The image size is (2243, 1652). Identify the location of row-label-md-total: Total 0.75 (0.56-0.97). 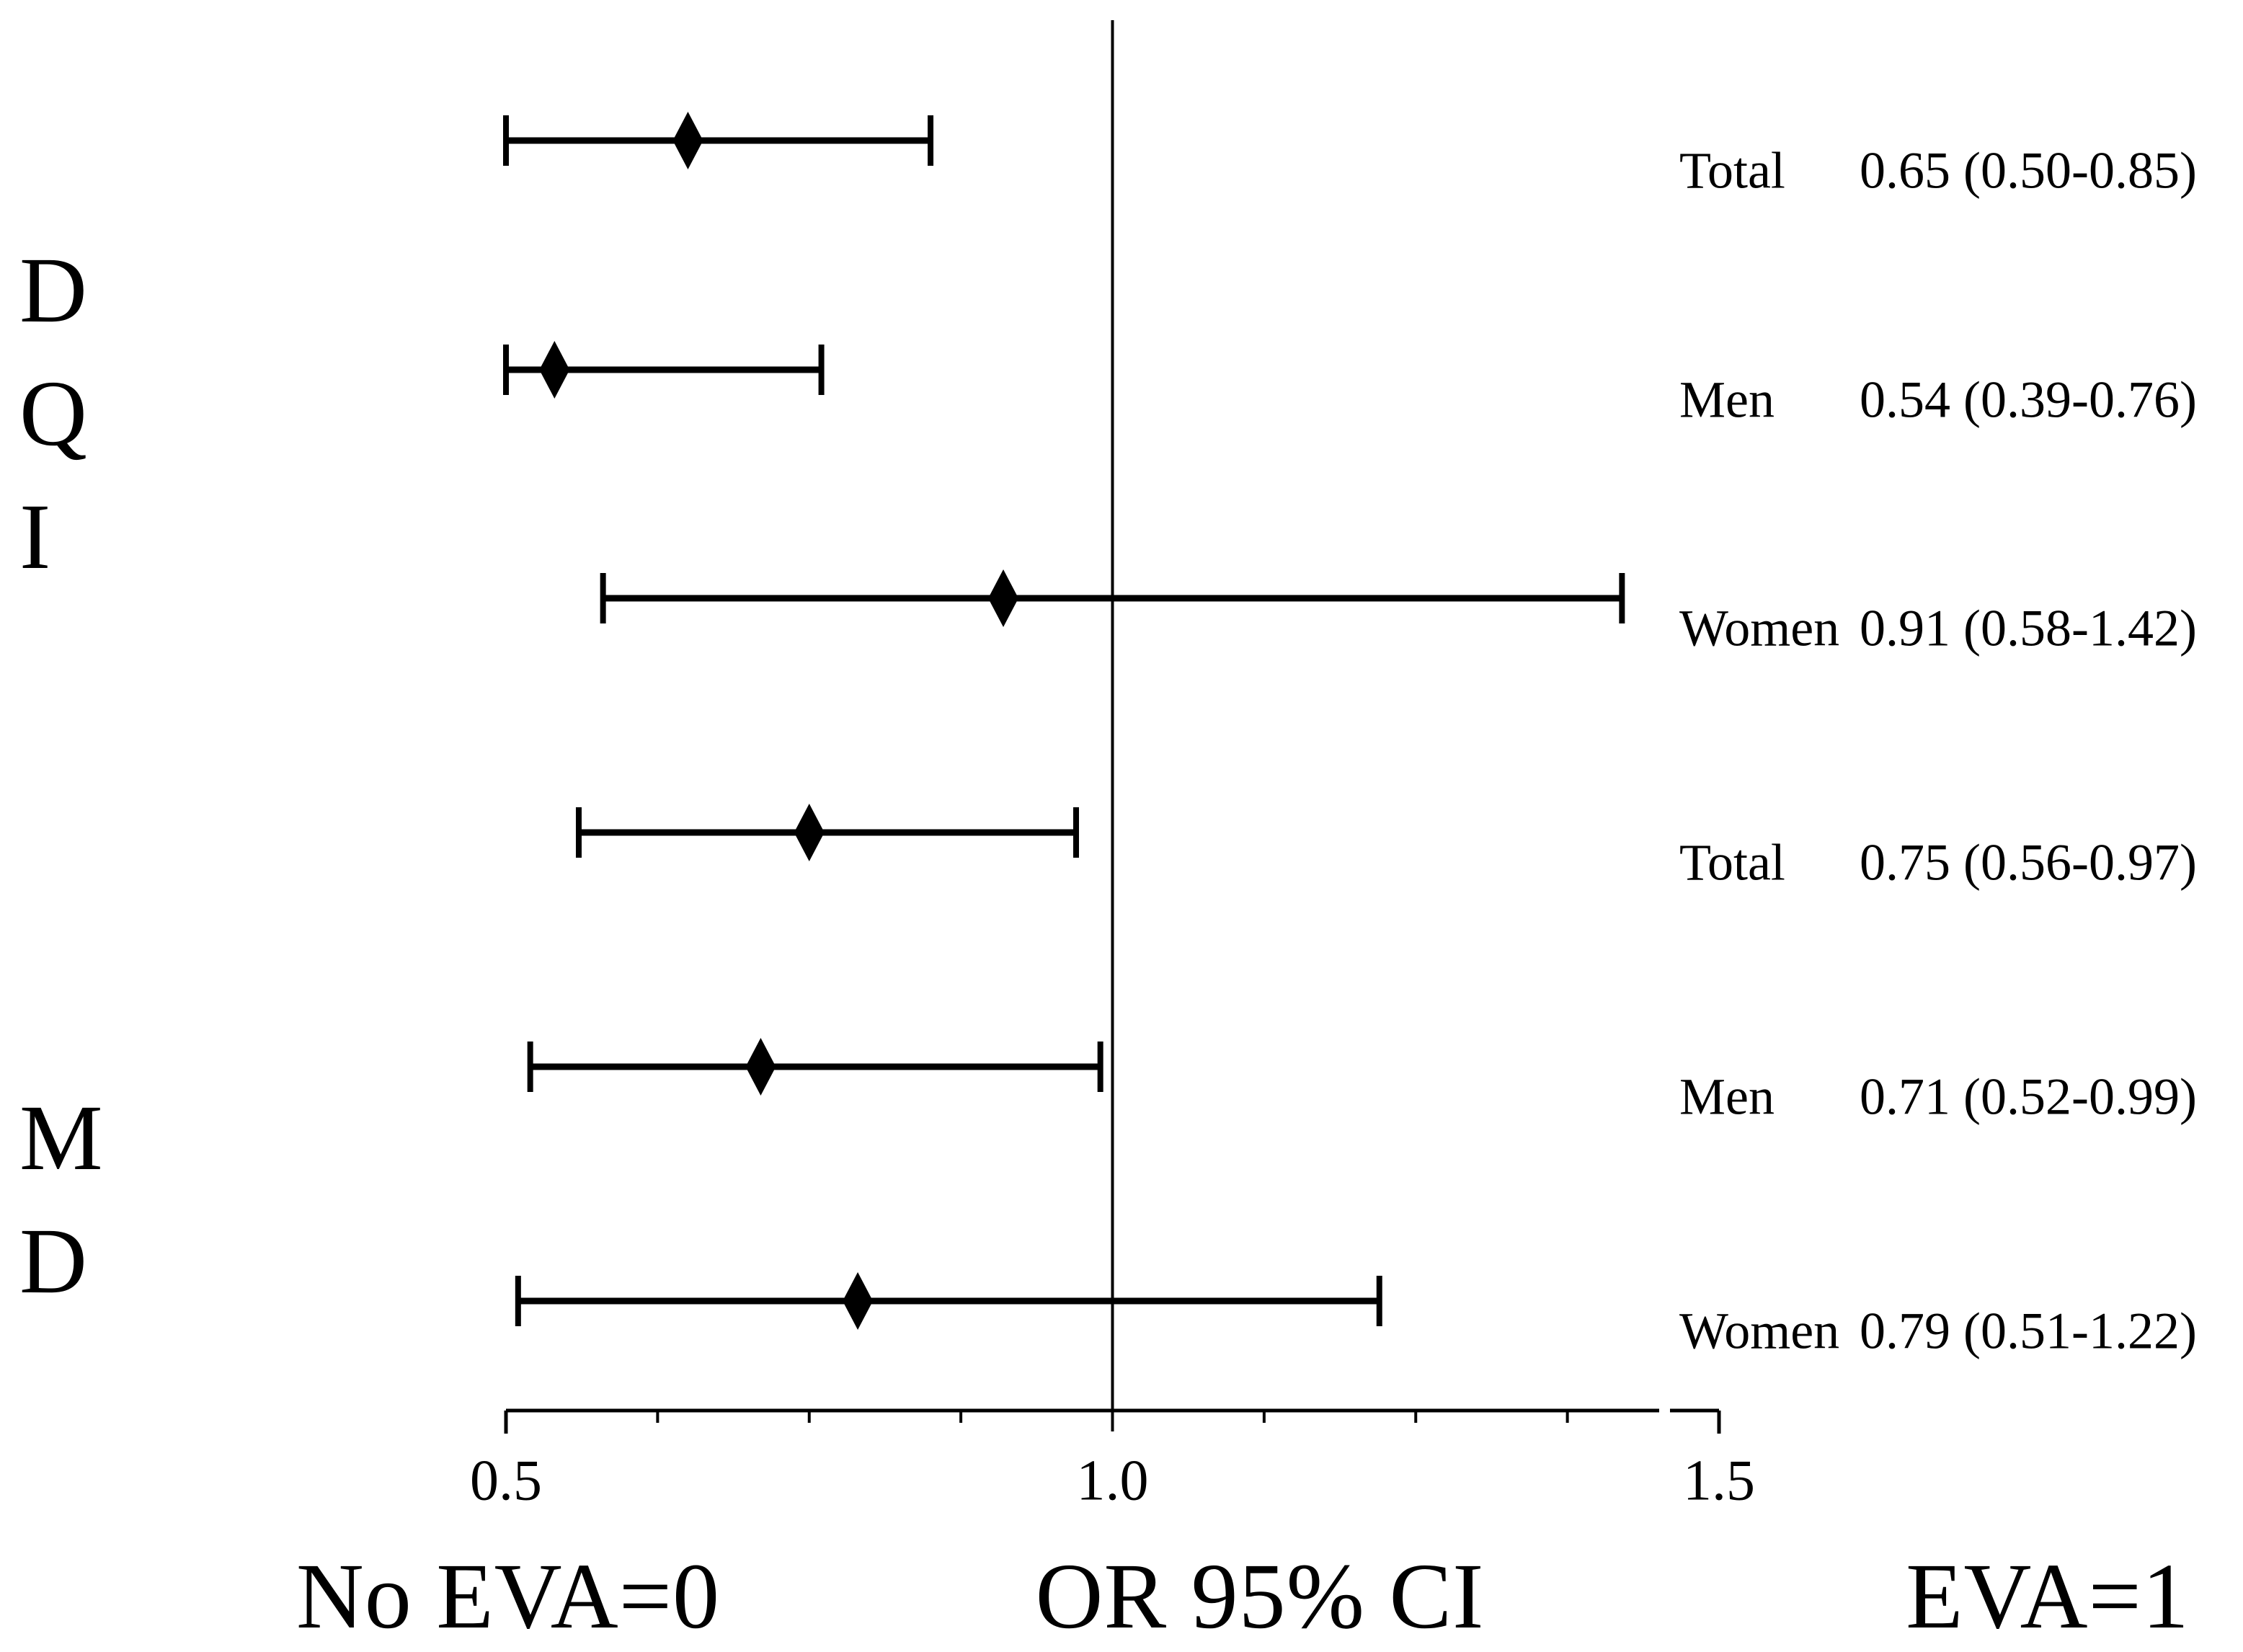
(1938, 863).